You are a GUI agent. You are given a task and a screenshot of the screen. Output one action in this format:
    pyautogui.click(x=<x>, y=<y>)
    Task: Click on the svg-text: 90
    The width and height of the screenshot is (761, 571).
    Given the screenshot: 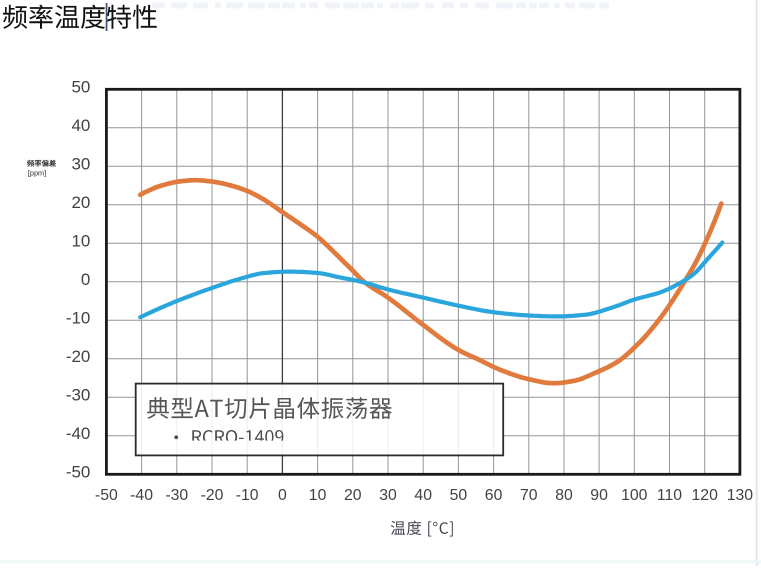 What is the action you would take?
    pyautogui.click(x=599, y=495)
    